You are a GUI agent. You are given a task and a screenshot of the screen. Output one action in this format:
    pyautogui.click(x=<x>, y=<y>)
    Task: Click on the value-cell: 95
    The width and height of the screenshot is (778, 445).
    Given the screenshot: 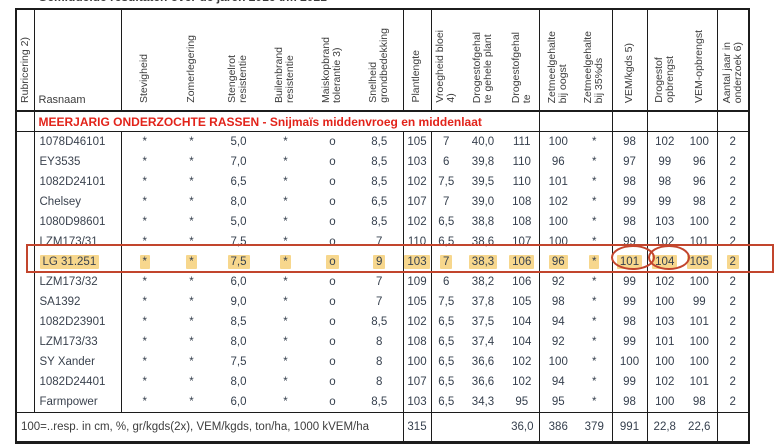 What is the action you would take?
    pyautogui.click(x=522, y=402)
    